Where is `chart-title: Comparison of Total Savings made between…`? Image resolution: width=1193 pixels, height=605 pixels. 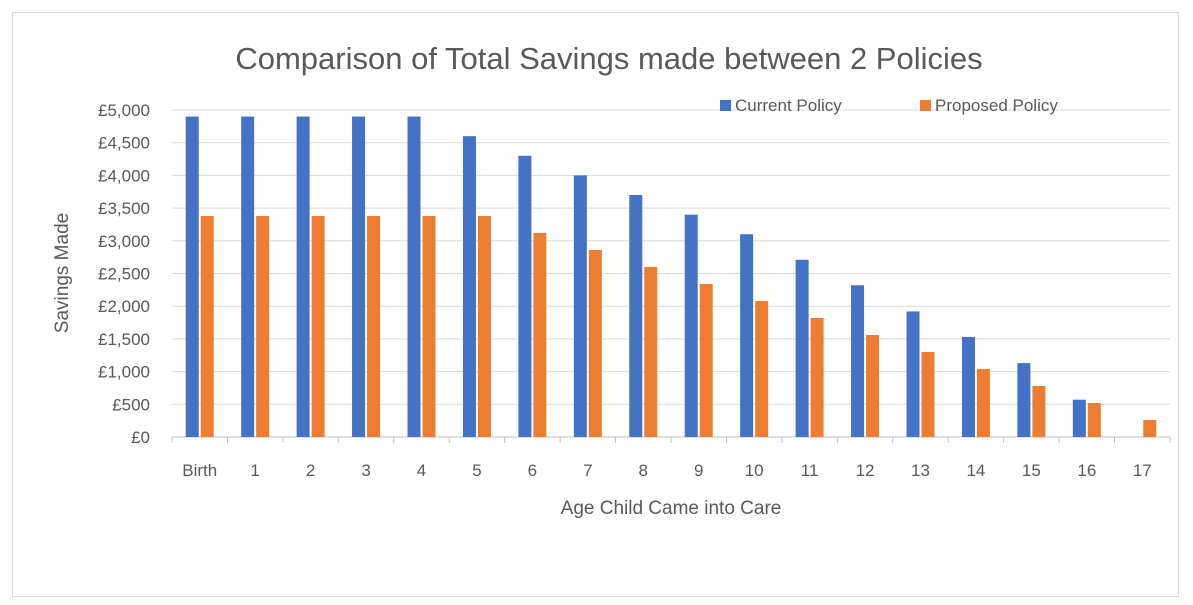 chart-title: Comparison of Total Savings made between… is located at coordinates (608, 58).